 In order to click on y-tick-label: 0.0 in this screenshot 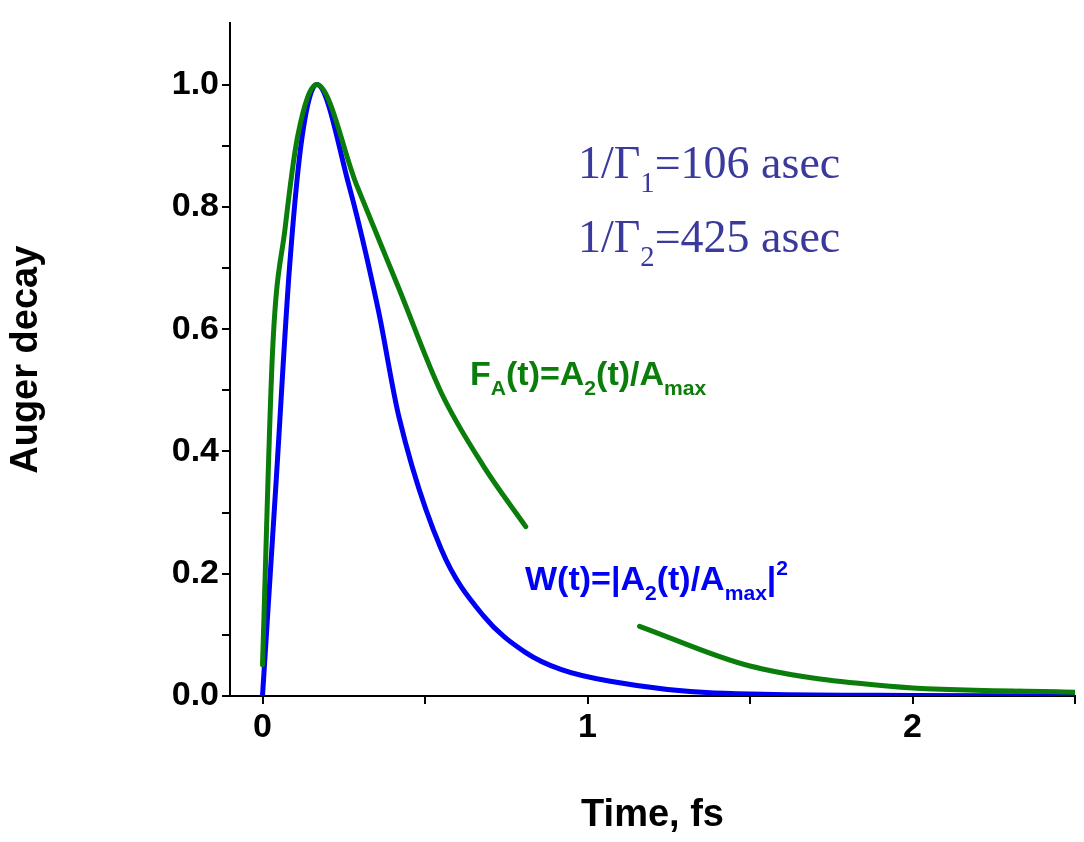, I will do `click(195, 693)`.